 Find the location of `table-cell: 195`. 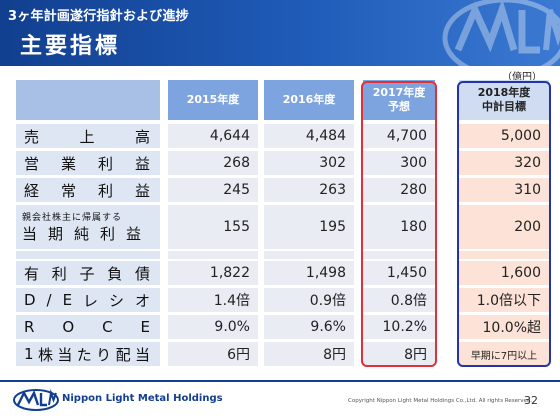

table-cell: 195 is located at coordinates (309, 227).